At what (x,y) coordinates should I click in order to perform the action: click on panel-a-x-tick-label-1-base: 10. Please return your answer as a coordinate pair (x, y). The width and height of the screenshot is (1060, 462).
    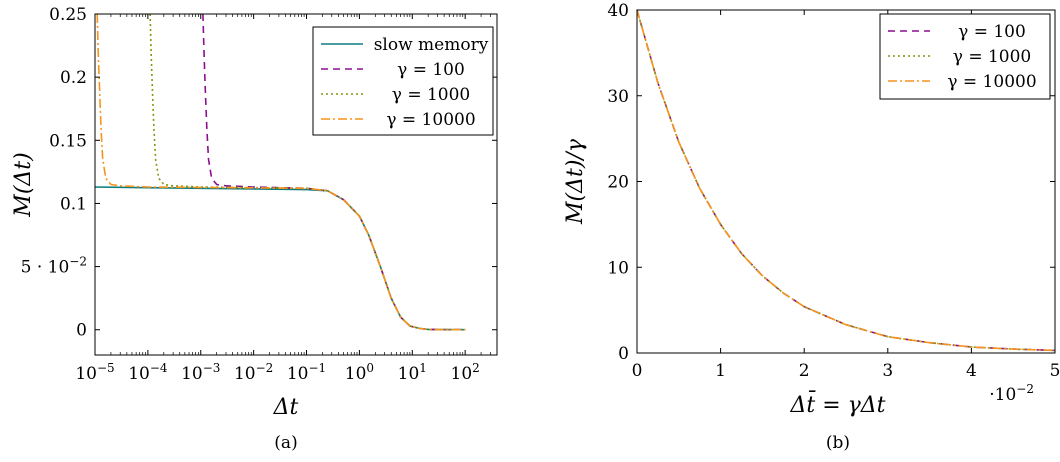
    Looking at the image, I should click on (139, 374).